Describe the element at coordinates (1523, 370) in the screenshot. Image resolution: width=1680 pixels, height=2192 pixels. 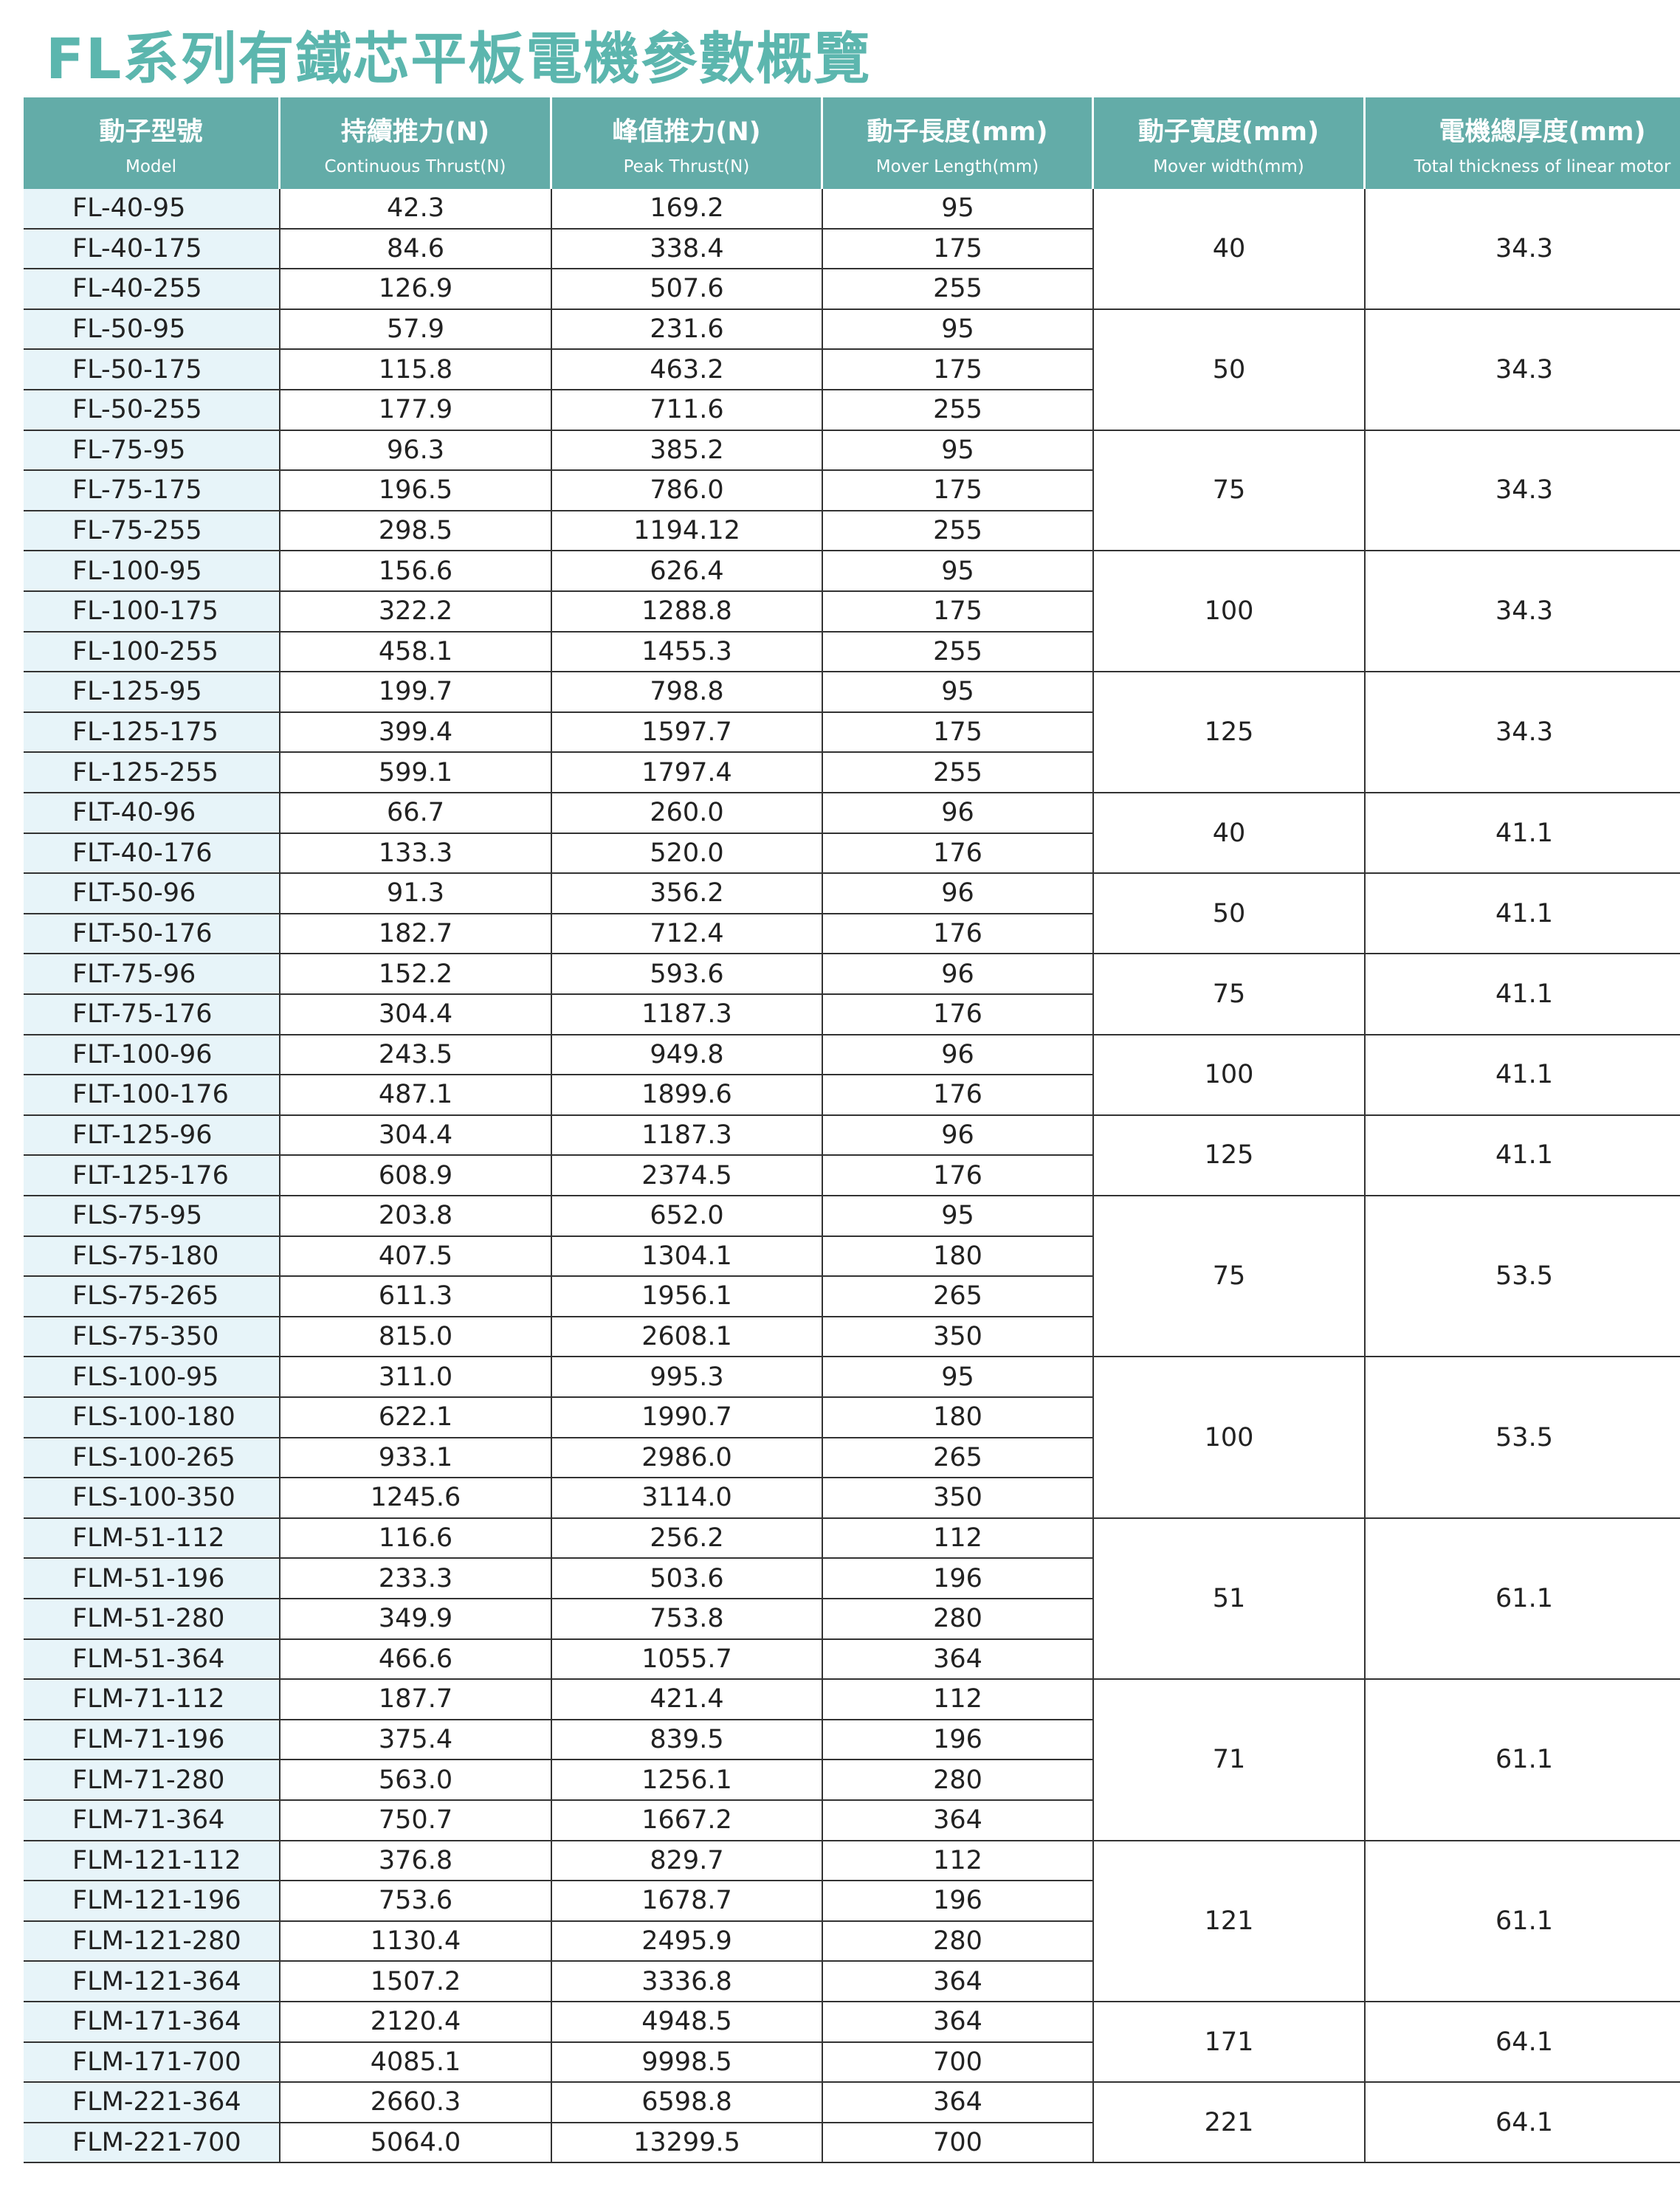
I see `thickness-cell: 34.3` at that location.